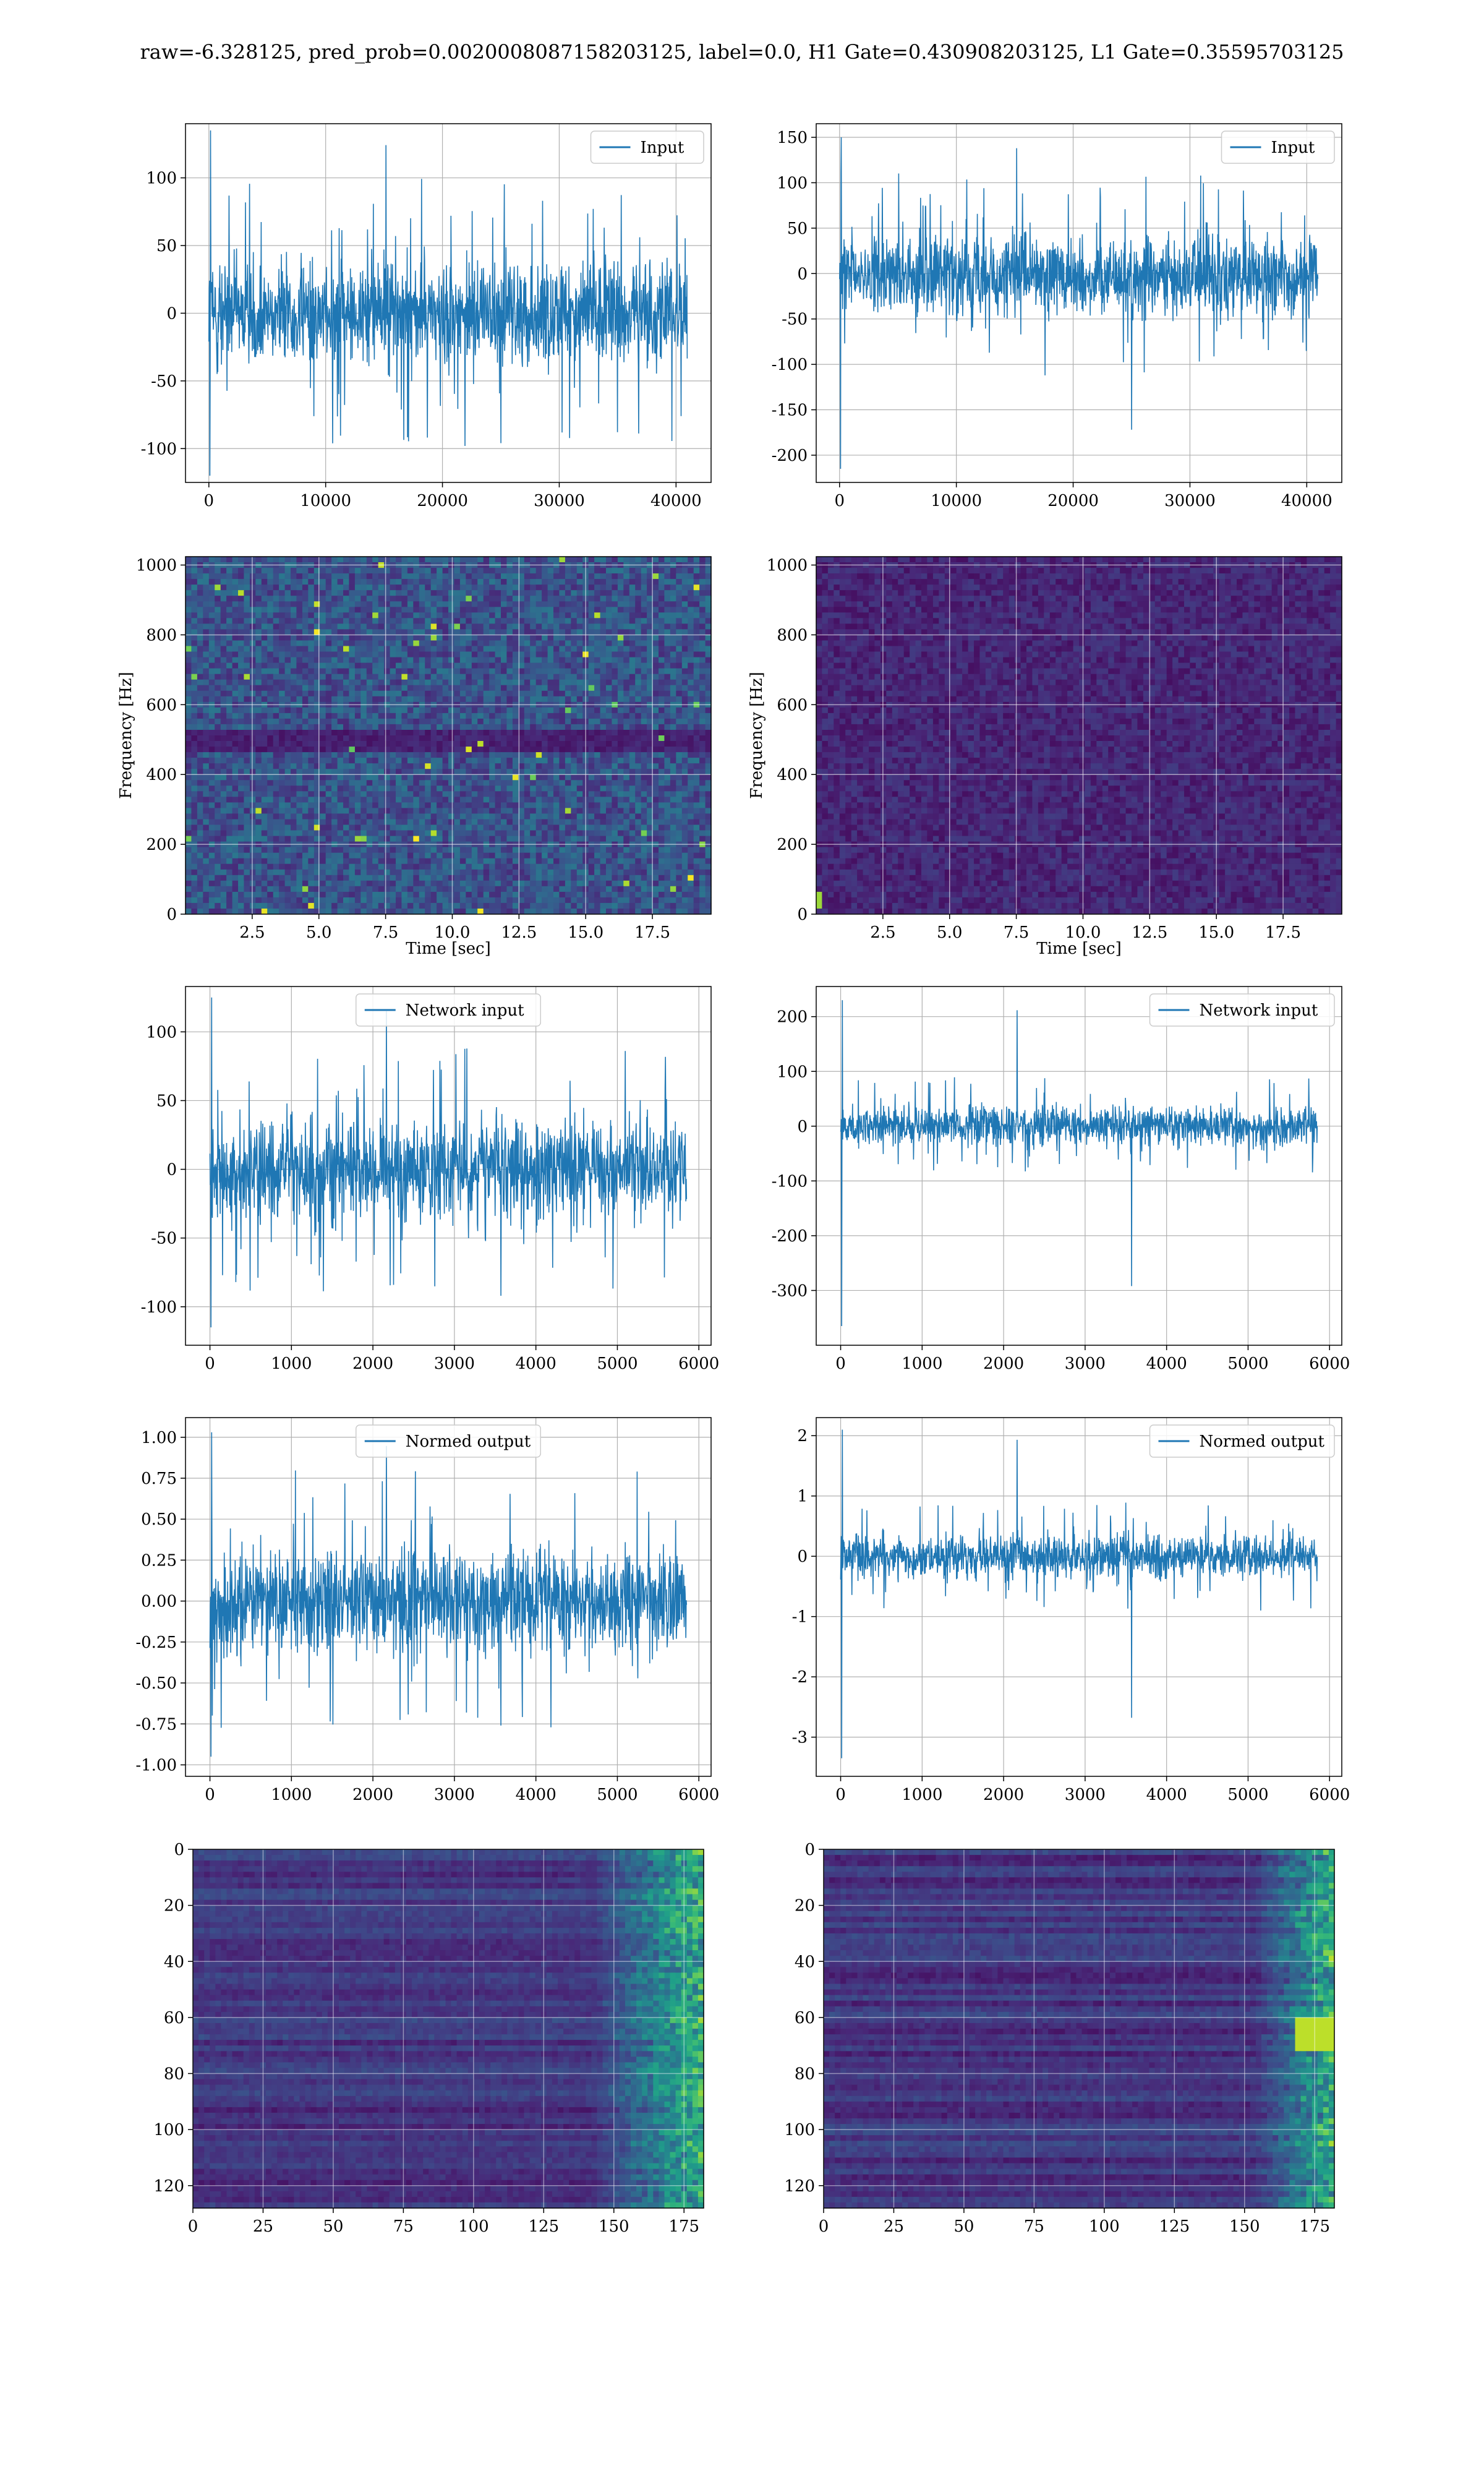  Describe the element at coordinates (676, 501) in the screenshot. I see `h1-input-xtick-label: 40000` at that location.